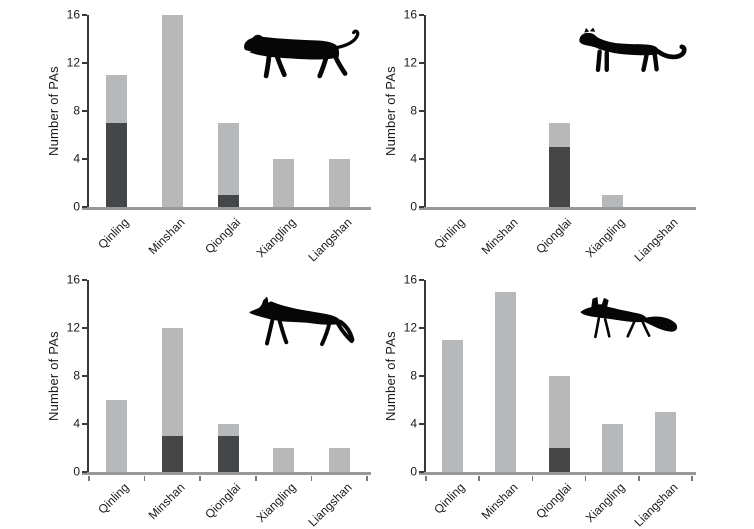 Image resolution: width=754 pixels, height=529 pixels. Describe the element at coordinates (302, 321) in the screenshot. I see `wolf-silhouette` at that location.